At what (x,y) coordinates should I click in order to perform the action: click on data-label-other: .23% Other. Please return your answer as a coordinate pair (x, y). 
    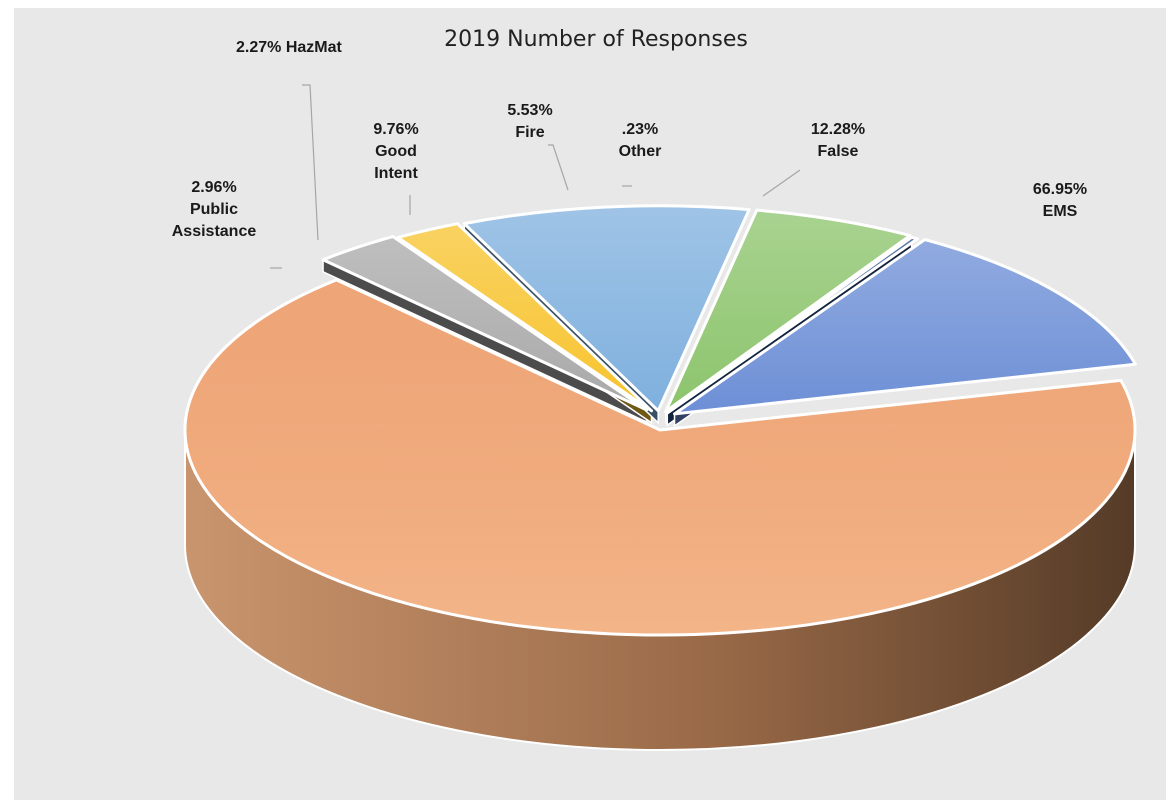
    Looking at the image, I should click on (640, 140).